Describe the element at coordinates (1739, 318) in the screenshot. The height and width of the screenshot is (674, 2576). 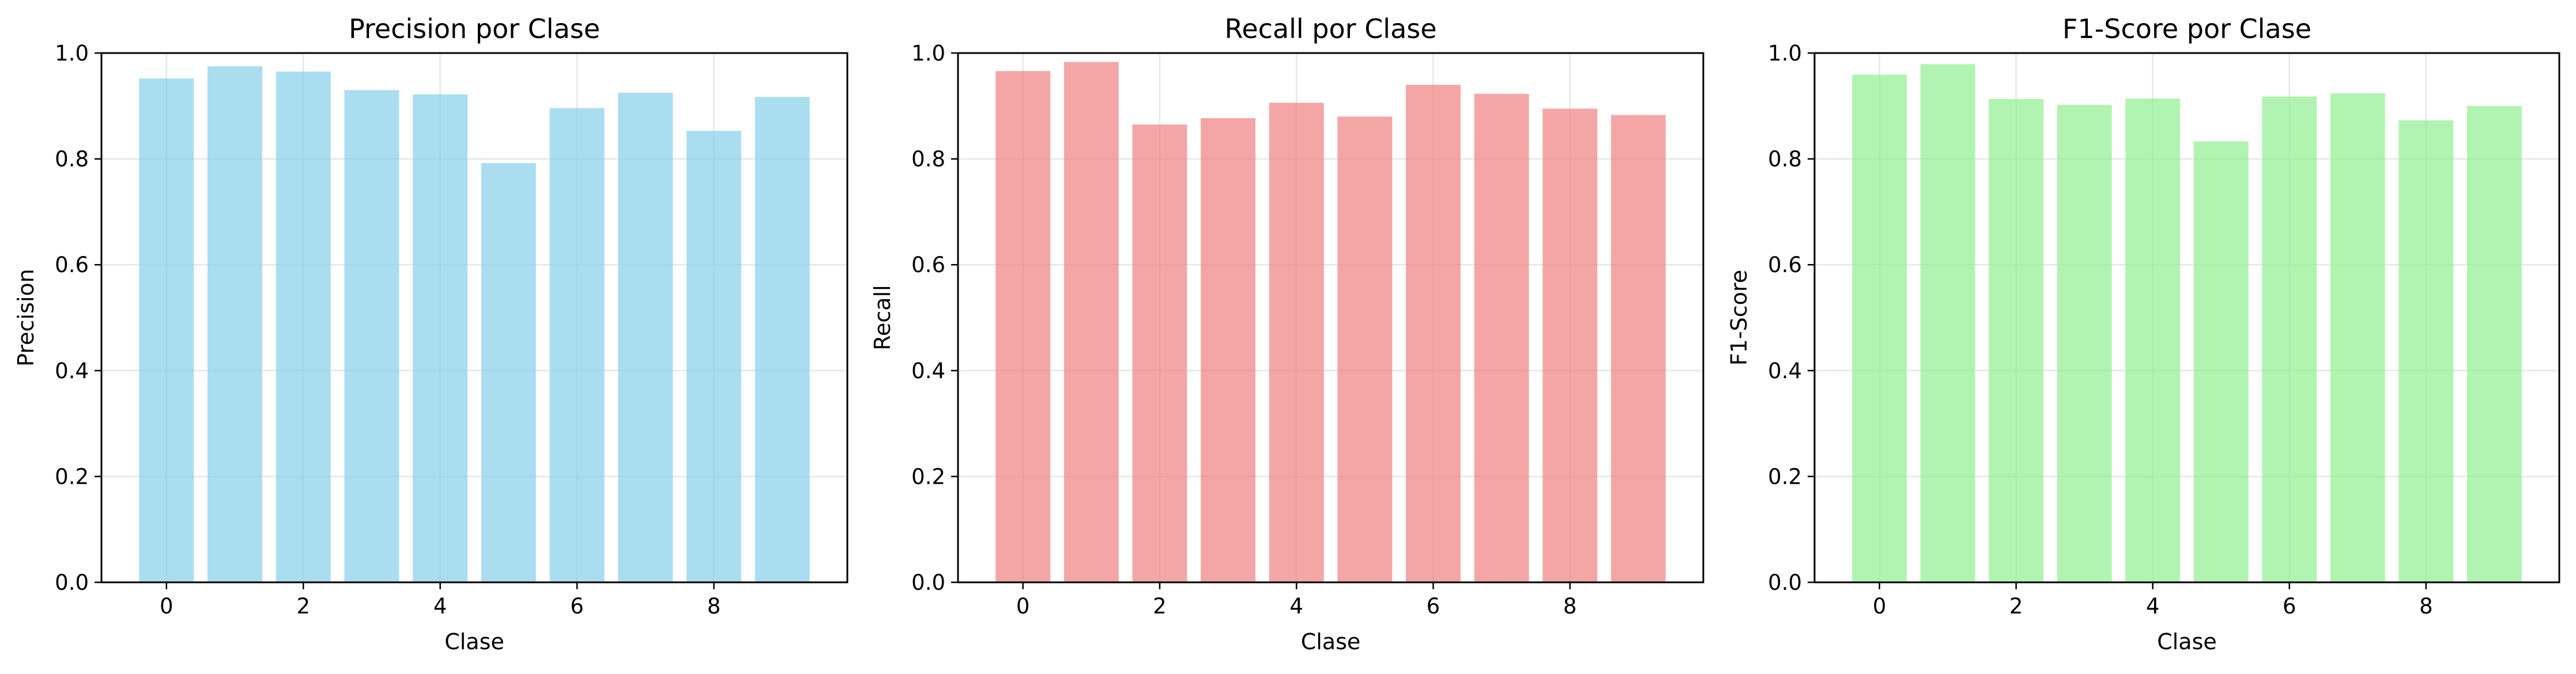
I see `y-axis-label: F1-Score` at that location.